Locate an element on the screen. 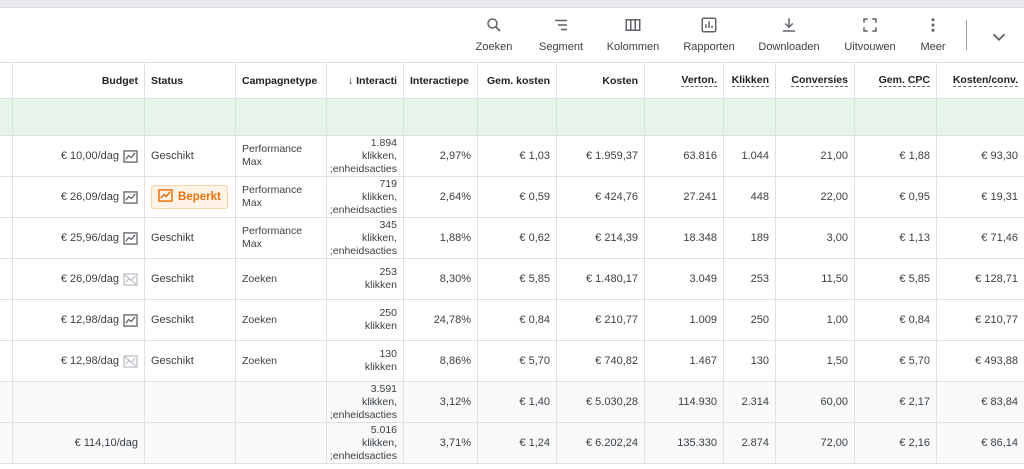 The image size is (1024, 469). avg-cost-value: € 1,40 is located at coordinates (534, 402).